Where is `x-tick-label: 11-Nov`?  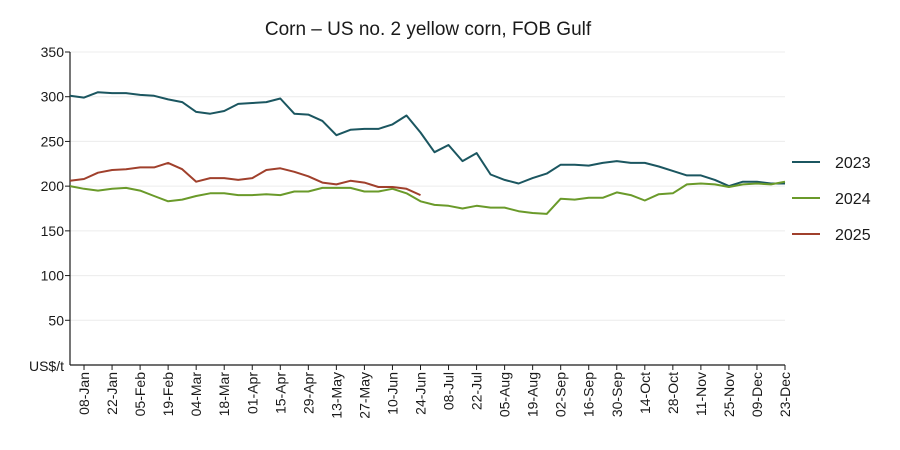
x-tick-label: 11-Nov is located at coordinates (701, 394).